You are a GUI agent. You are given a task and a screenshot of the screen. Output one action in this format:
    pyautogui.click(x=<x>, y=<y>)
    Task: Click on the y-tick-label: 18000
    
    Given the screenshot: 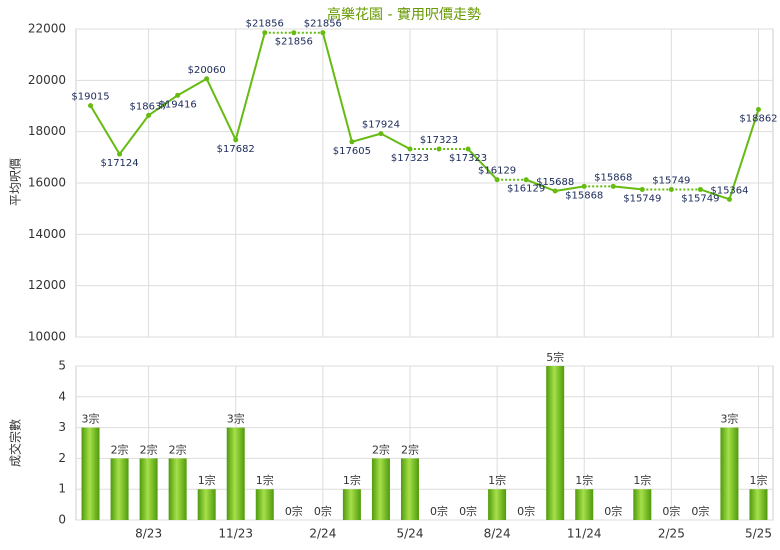 What is the action you would take?
    pyautogui.click(x=47, y=131)
    